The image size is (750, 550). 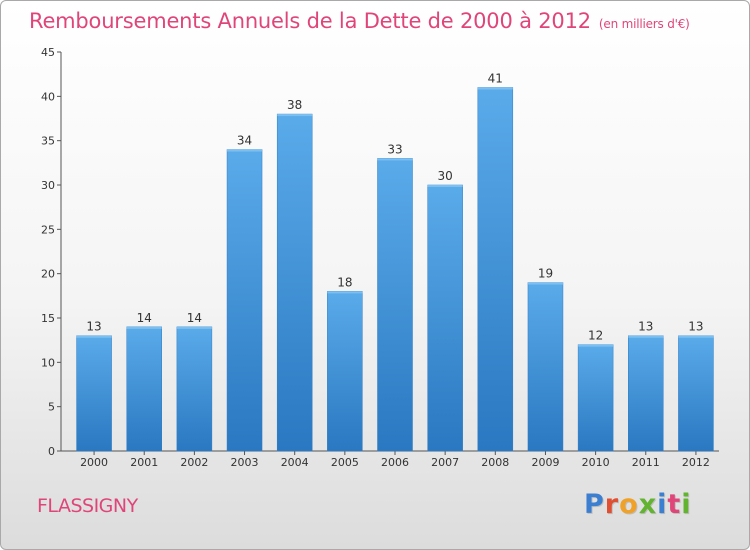 I want to click on value-label-2011: 13, so click(x=645, y=327).